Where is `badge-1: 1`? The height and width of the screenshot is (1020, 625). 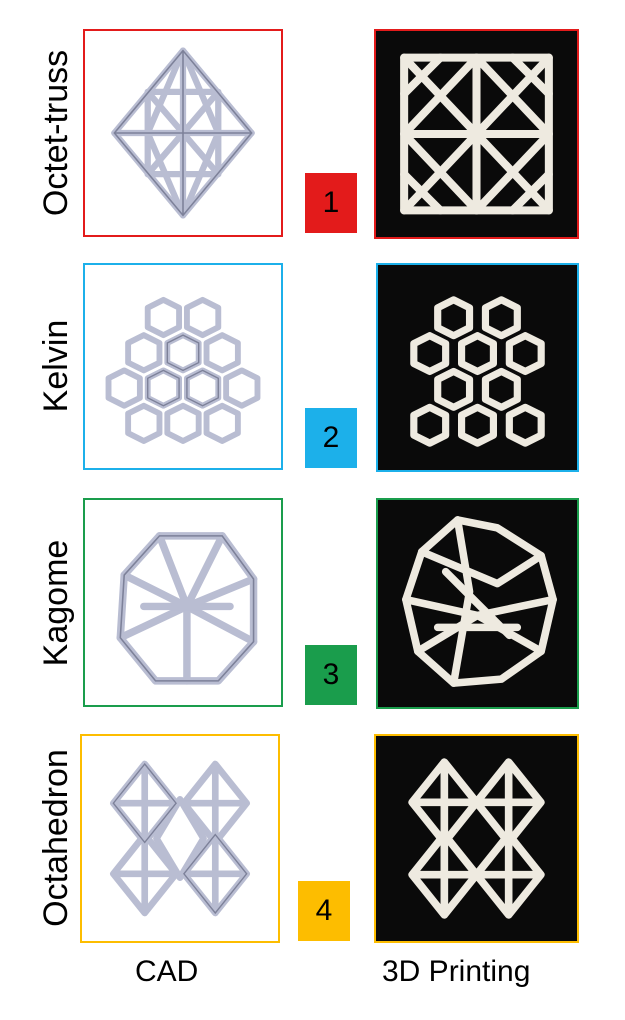
badge-1: 1 is located at coordinates (331, 203).